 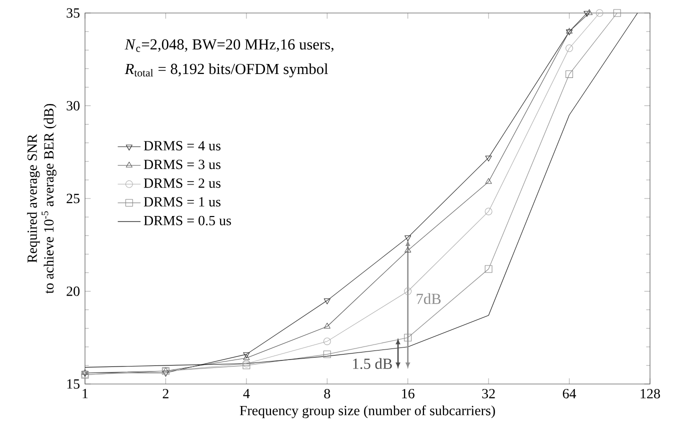 What do you see at coordinates (182, 145) in the screenshot?
I see `legend-label: DRMS = 4 us` at bounding box center [182, 145].